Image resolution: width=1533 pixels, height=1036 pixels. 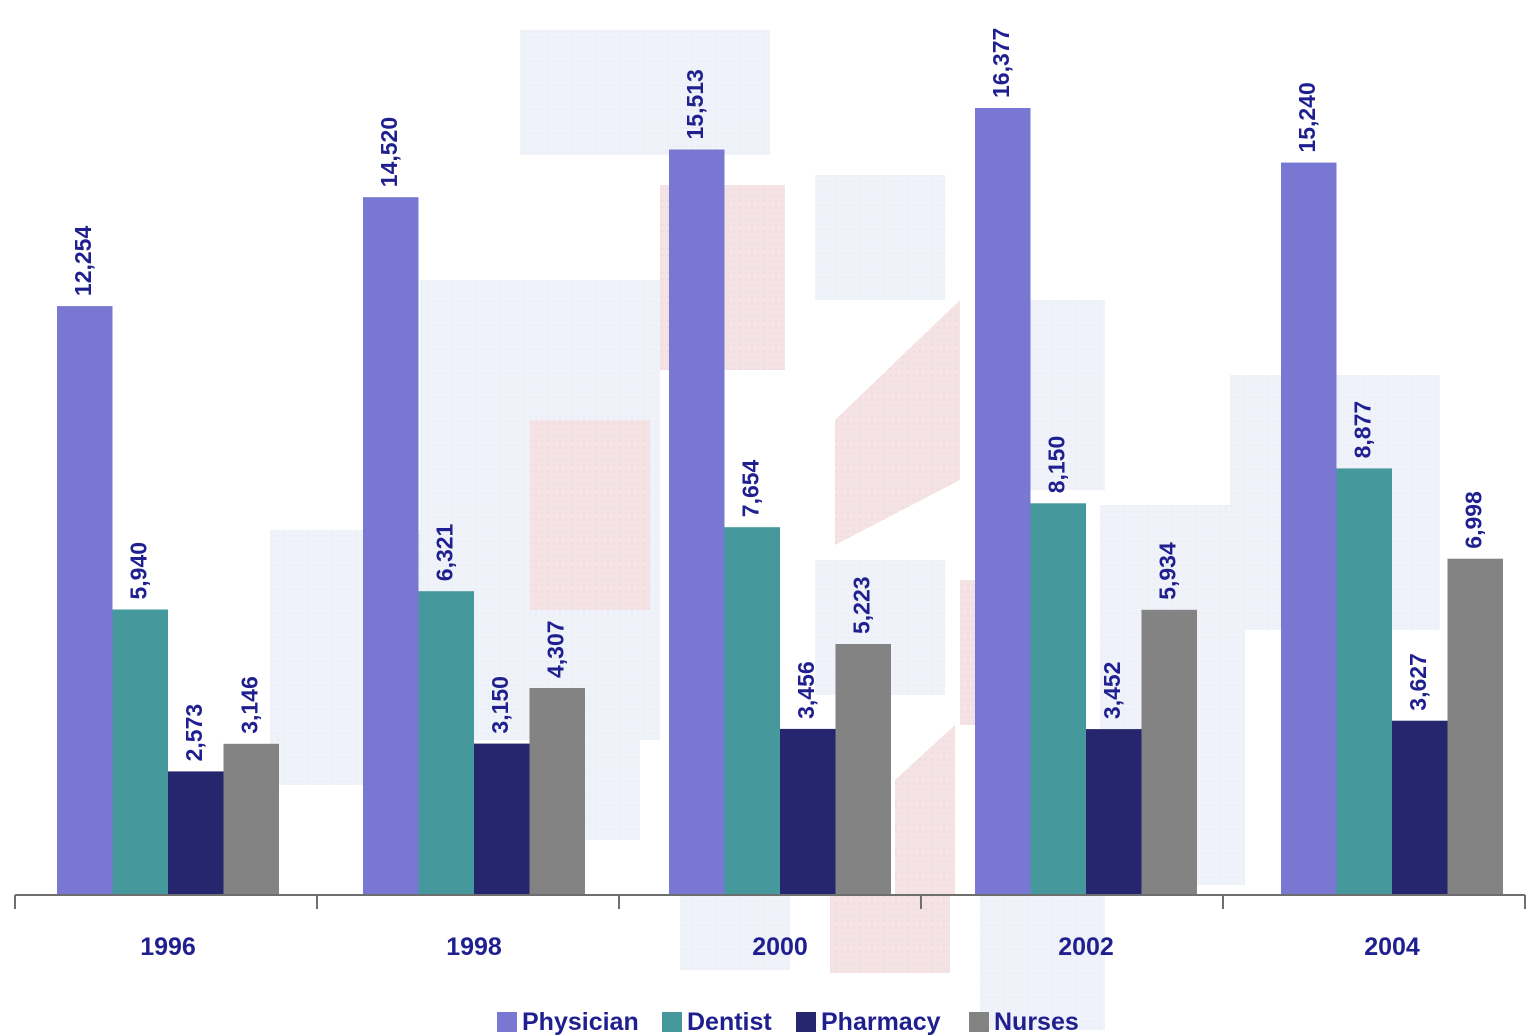 I want to click on value-label-pharmacy-2000: 3,456, so click(x=806, y=690).